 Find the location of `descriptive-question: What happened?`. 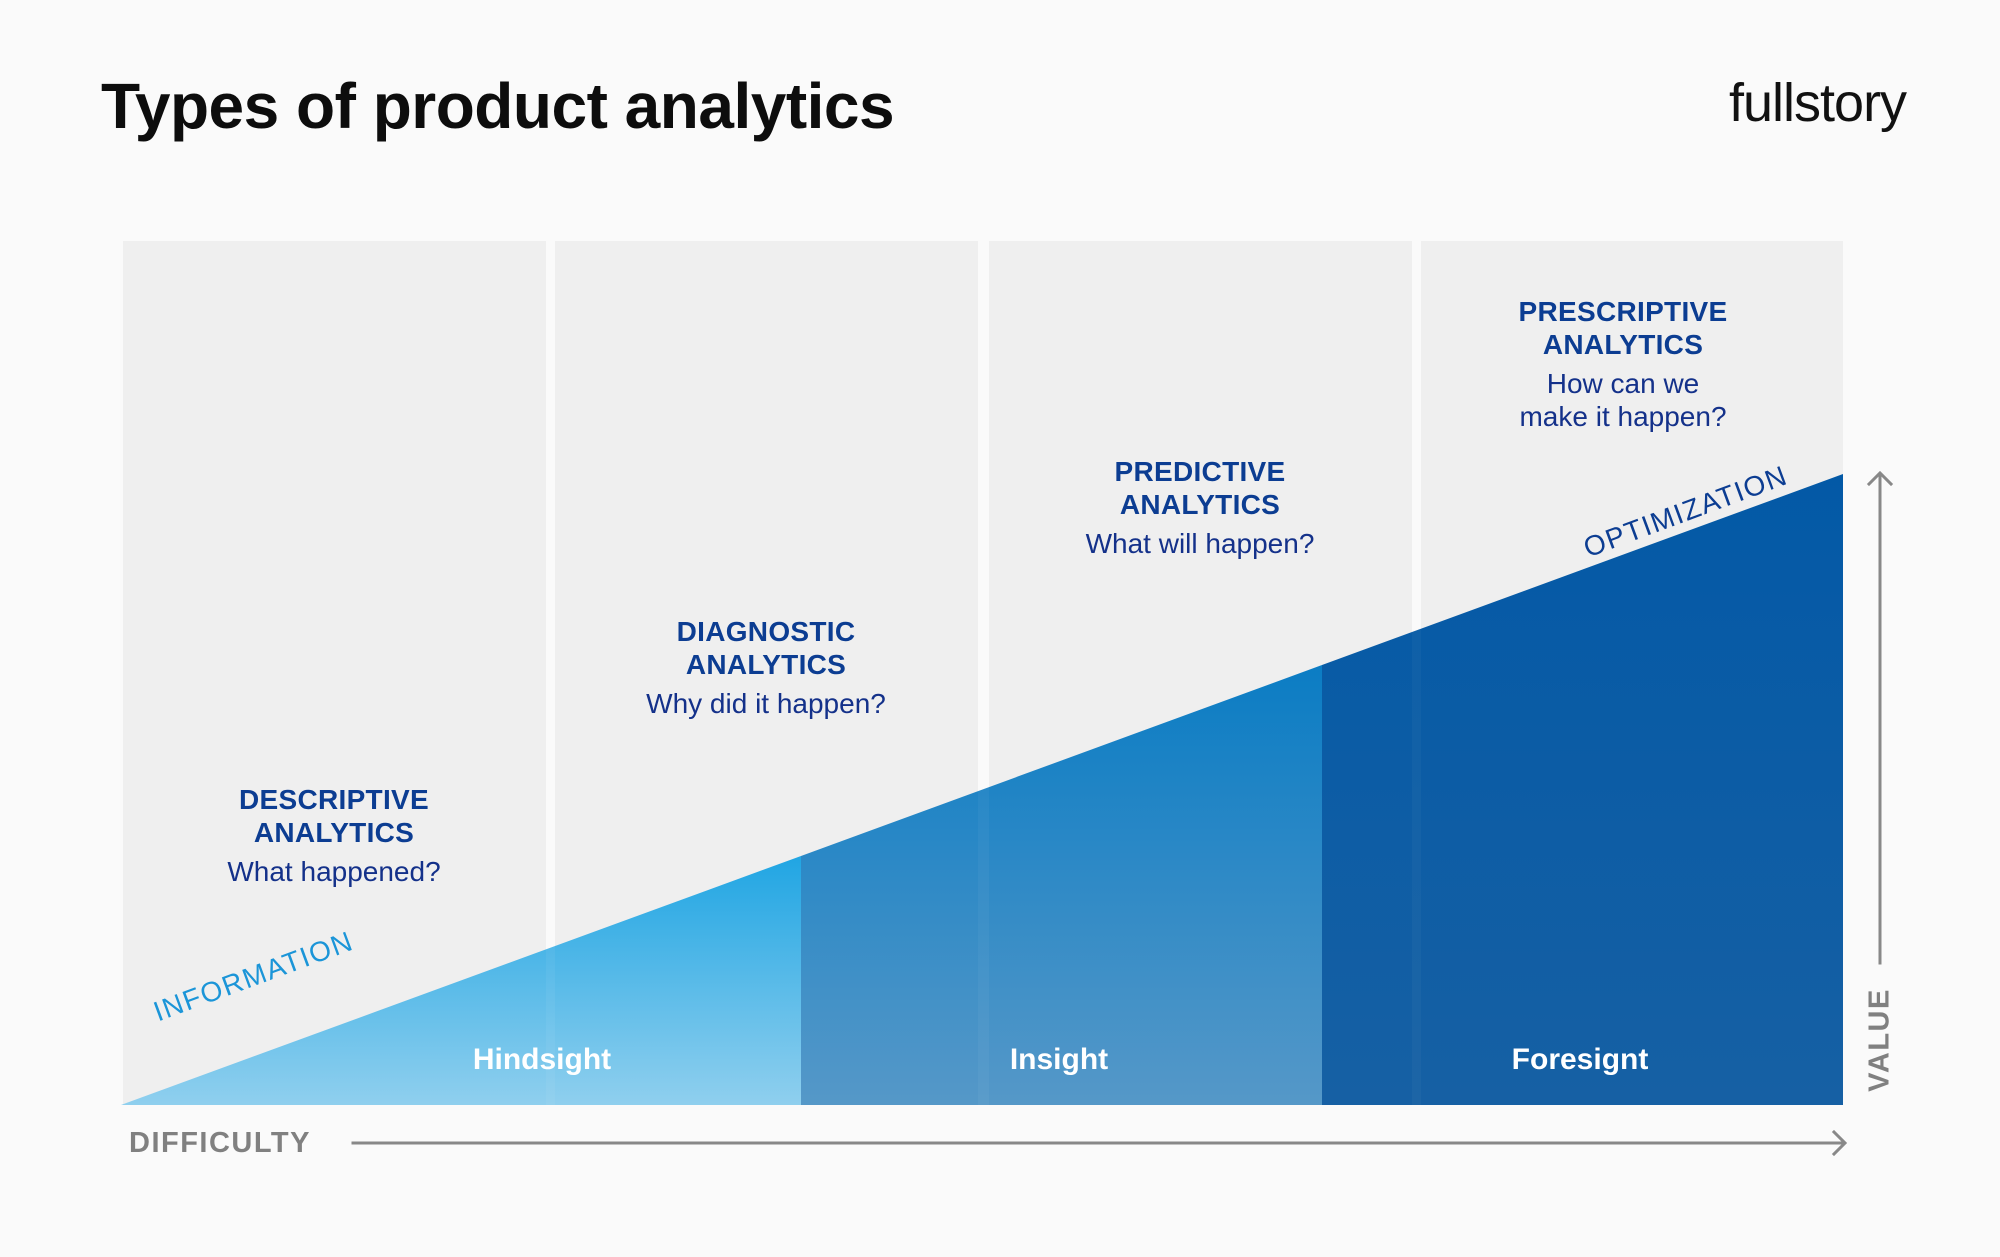

descriptive-question: What happened? is located at coordinates (334, 871).